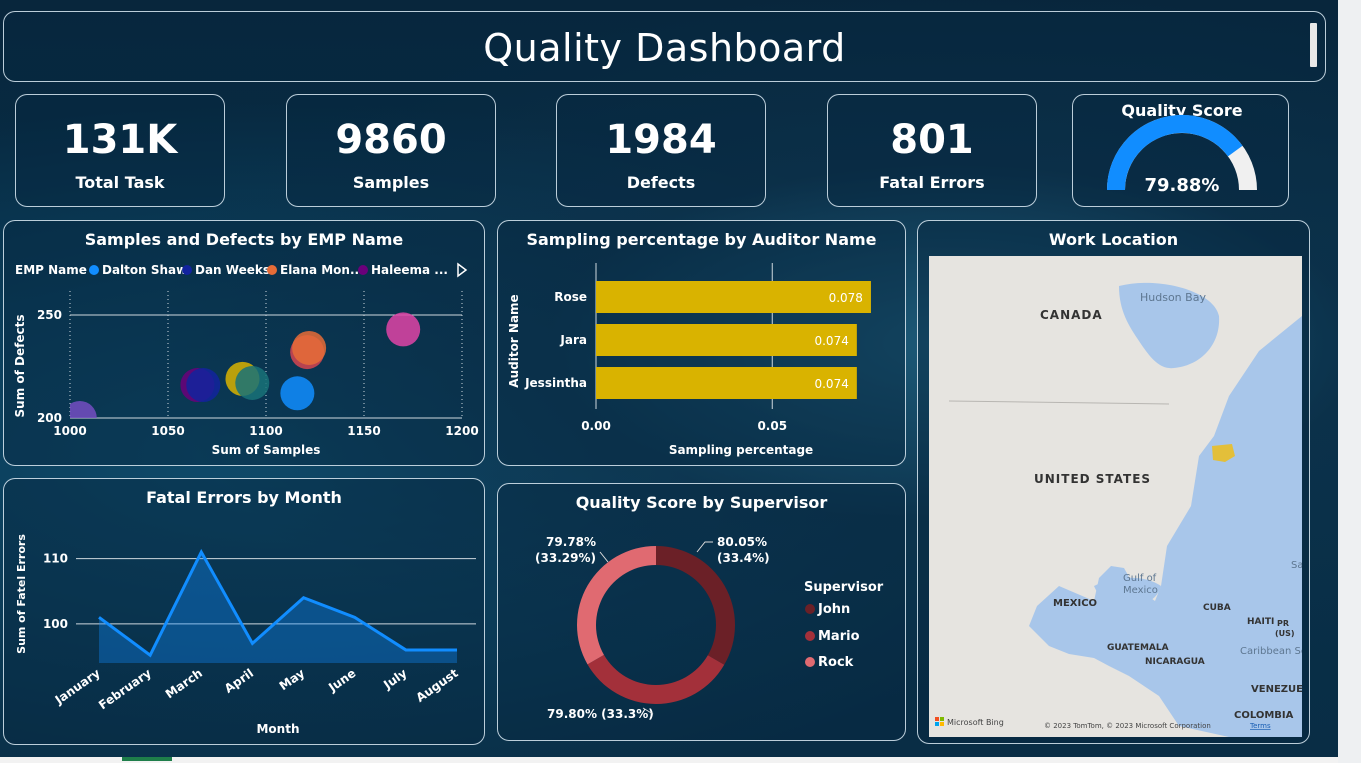 The width and height of the screenshot is (1361, 763). What do you see at coordinates (600, 714) in the screenshot?
I see `donut-label-mario: 79.80% (33.3%)` at bounding box center [600, 714].